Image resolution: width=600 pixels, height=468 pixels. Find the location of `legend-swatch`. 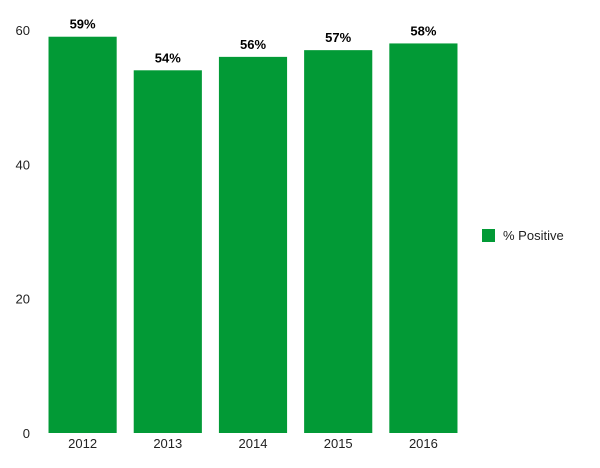

legend-swatch is located at coordinates (488, 235).